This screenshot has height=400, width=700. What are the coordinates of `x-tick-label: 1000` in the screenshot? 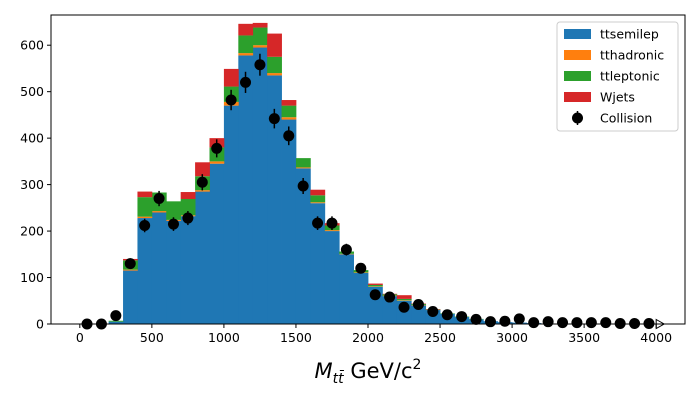 It's located at (224, 337).